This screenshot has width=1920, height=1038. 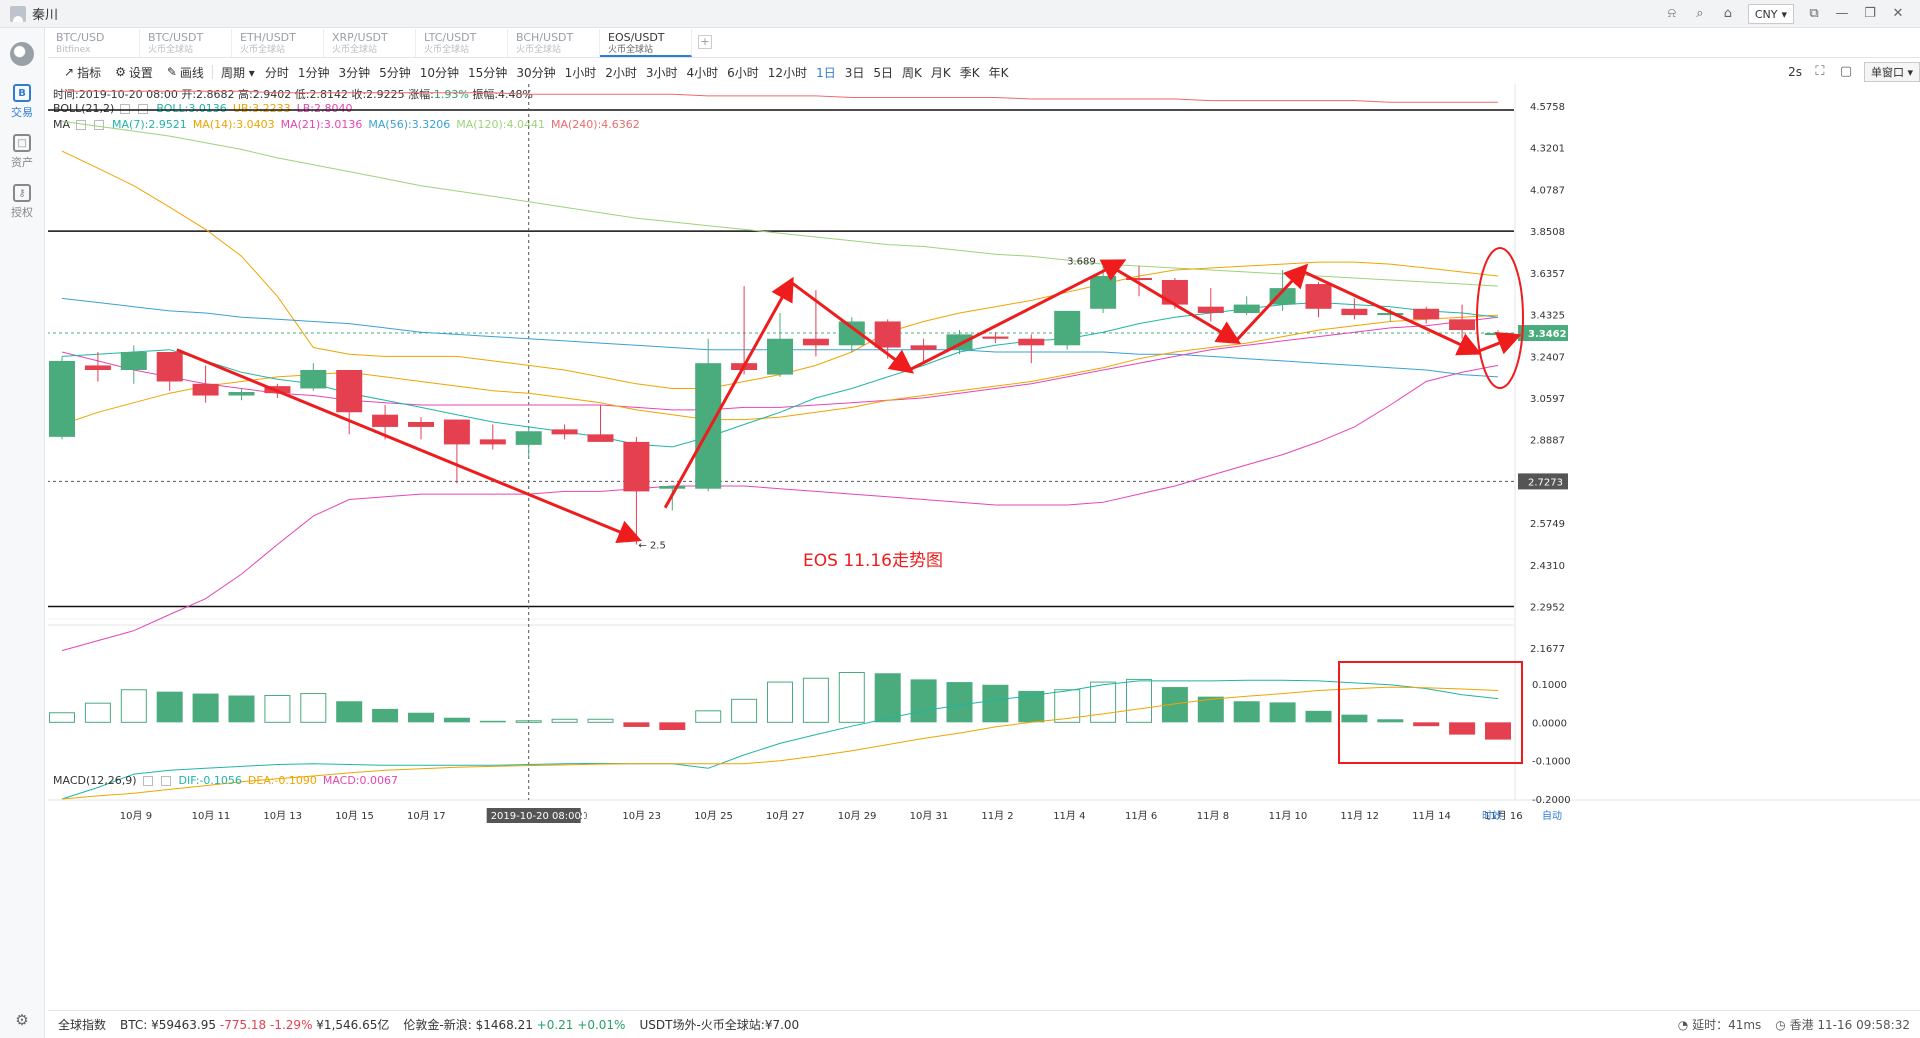 What do you see at coordinates (278, 43) in the screenshot?
I see `tab-eth-usdt: ETH/USDT 火币全球站` at bounding box center [278, 43].